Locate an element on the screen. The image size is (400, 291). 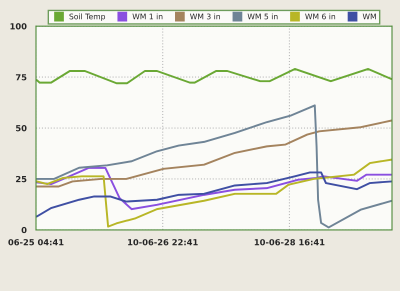
y-tick-label: 75 is located at coordinates (21, 77).